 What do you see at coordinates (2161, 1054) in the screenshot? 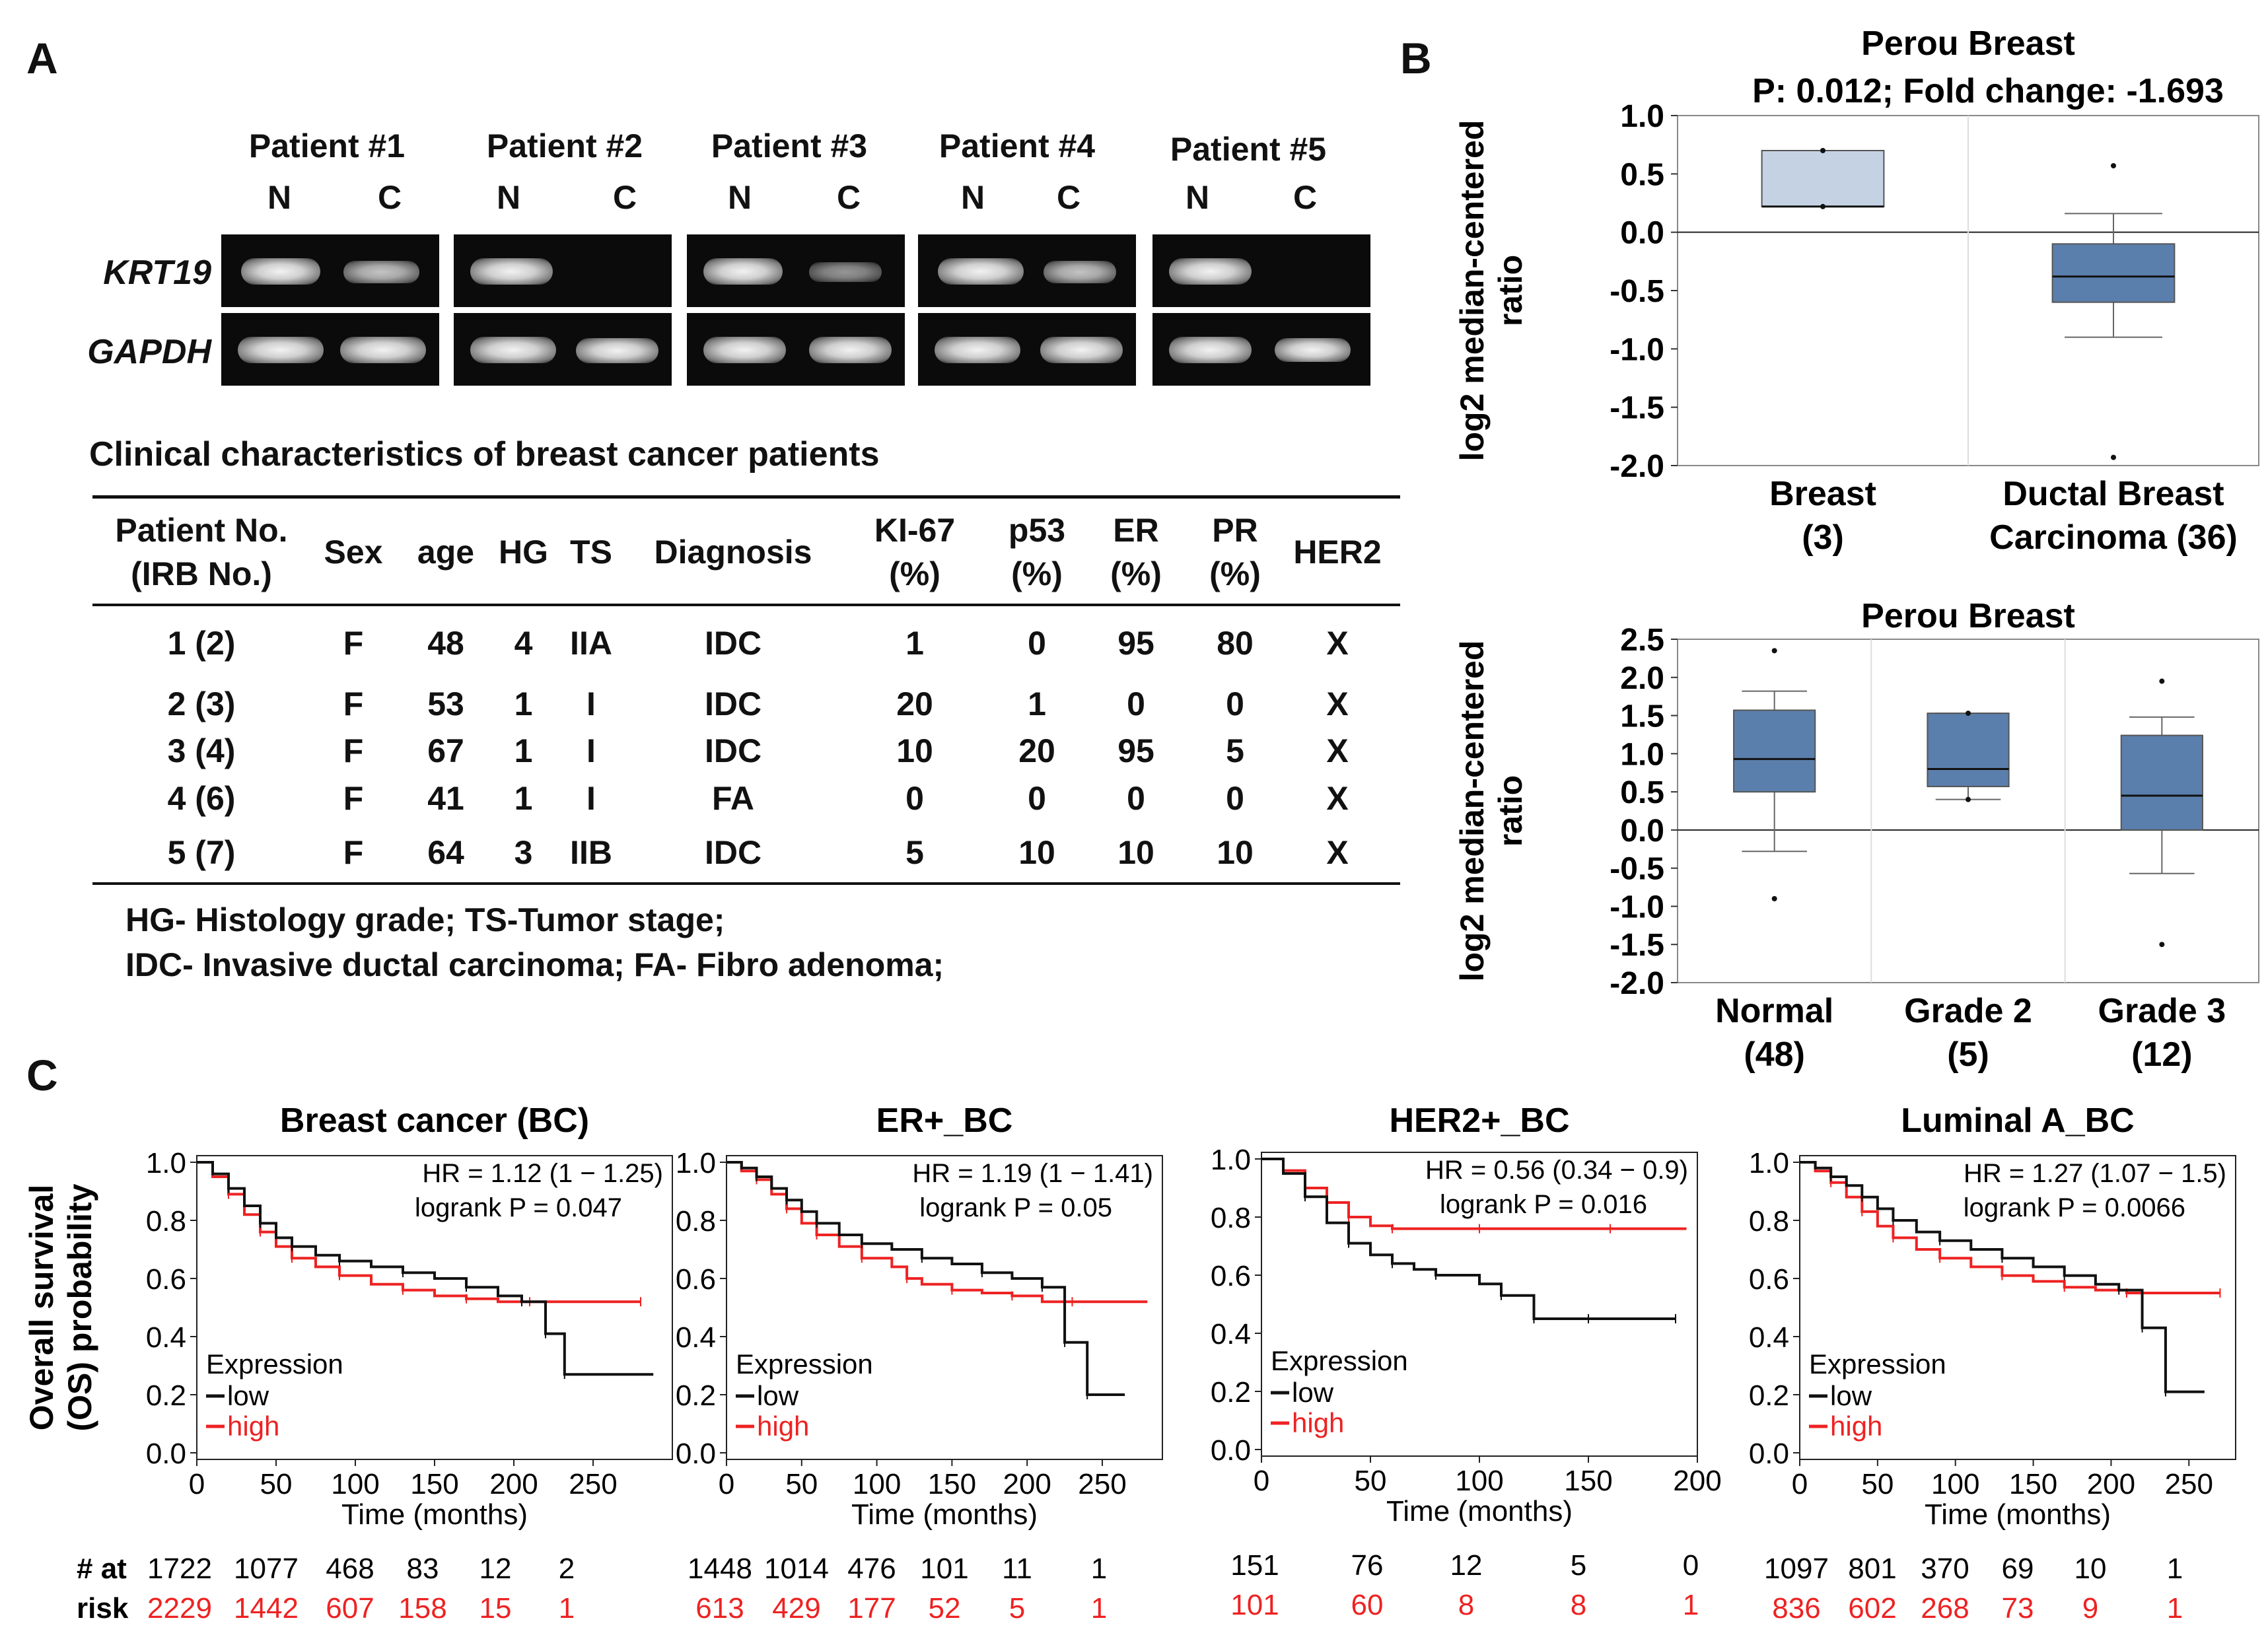
I see `group-label-line-2: (12)` at bounding box center [2161, 1054].